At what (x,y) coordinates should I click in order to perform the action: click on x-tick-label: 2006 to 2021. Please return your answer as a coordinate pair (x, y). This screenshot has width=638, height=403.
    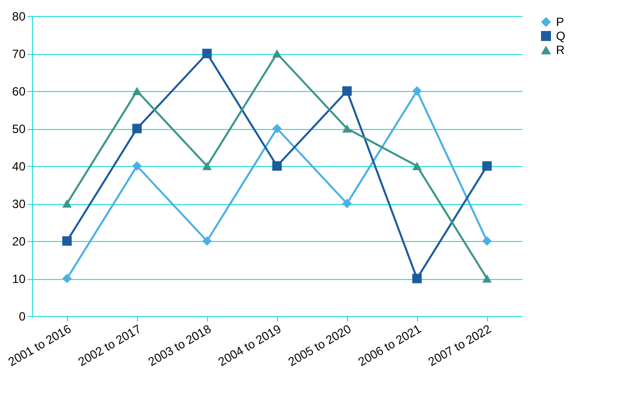
    Looking at the image, I should click on (390, 345).